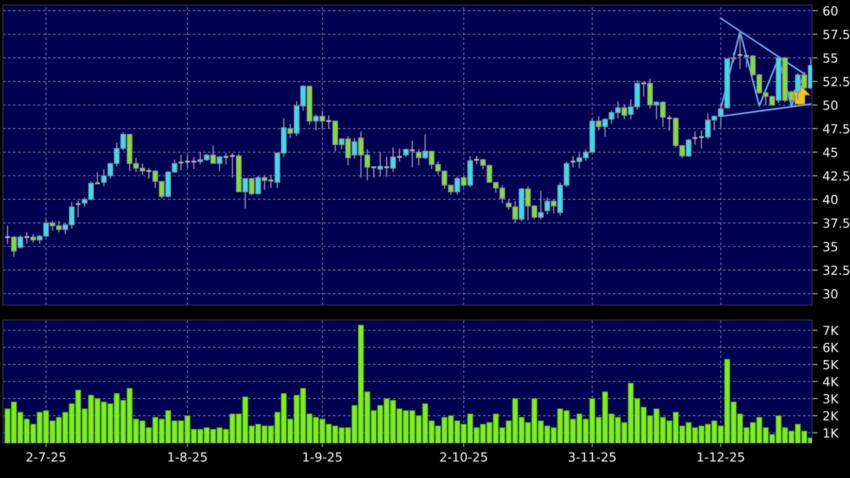 This screenshot has width=850, height=478. Describe the element at coordinates (830, 58) in the screenshot. I see `y-tick-label: 55` at that location.